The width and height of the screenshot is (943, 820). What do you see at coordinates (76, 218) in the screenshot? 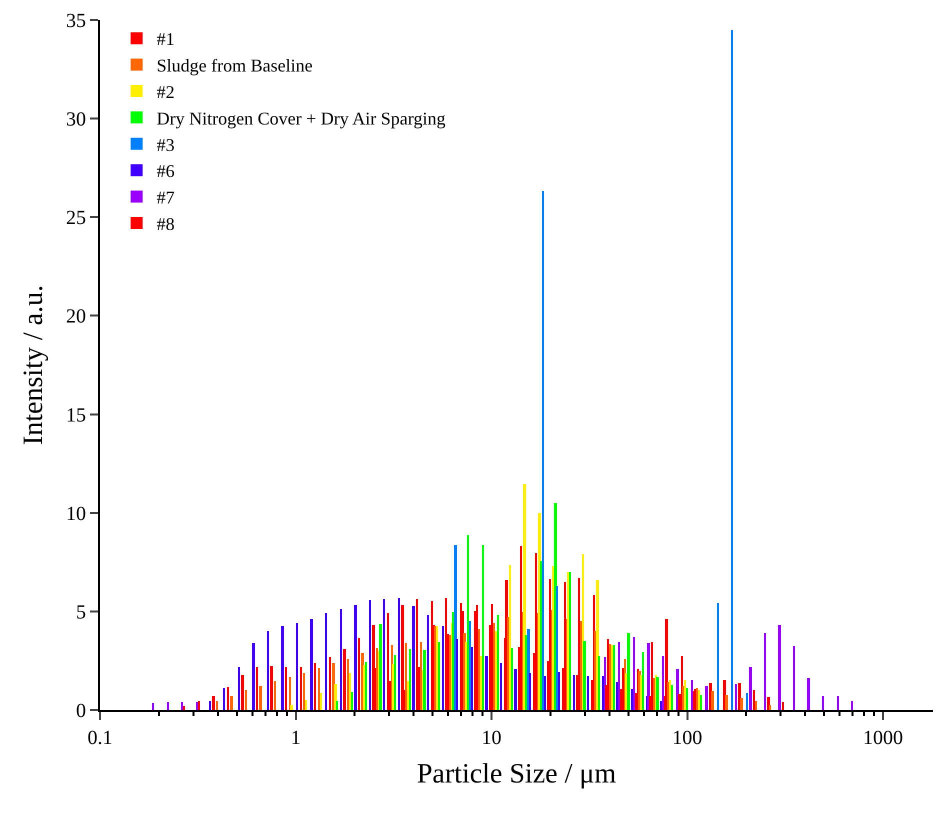
I see `y-tick-label: 25` at bounding box center [76, 218].